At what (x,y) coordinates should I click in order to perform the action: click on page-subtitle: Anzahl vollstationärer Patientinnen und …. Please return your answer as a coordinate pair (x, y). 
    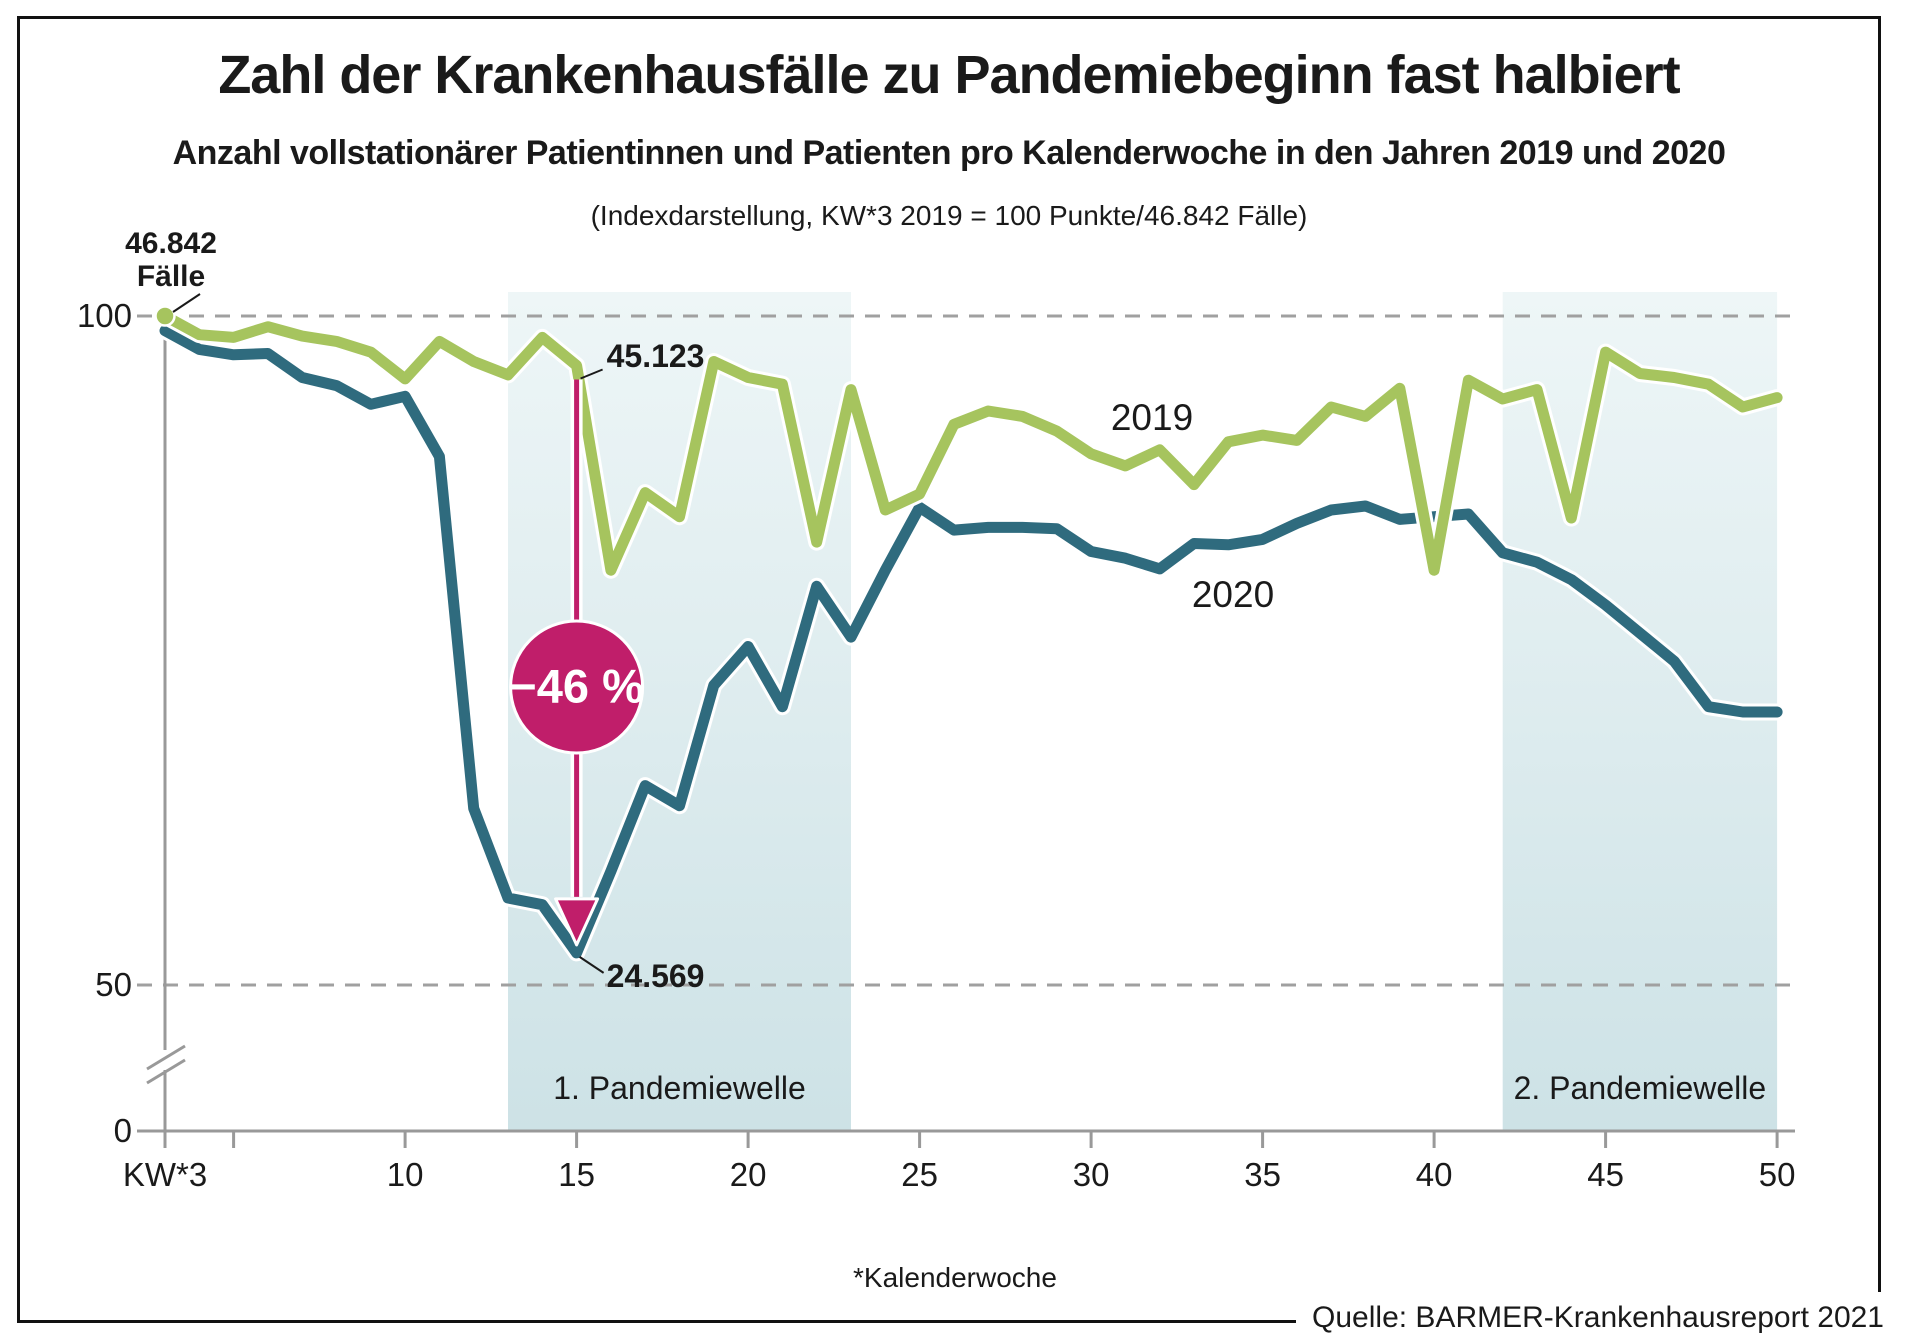
    Looking at the image, I should click on (949, 153).